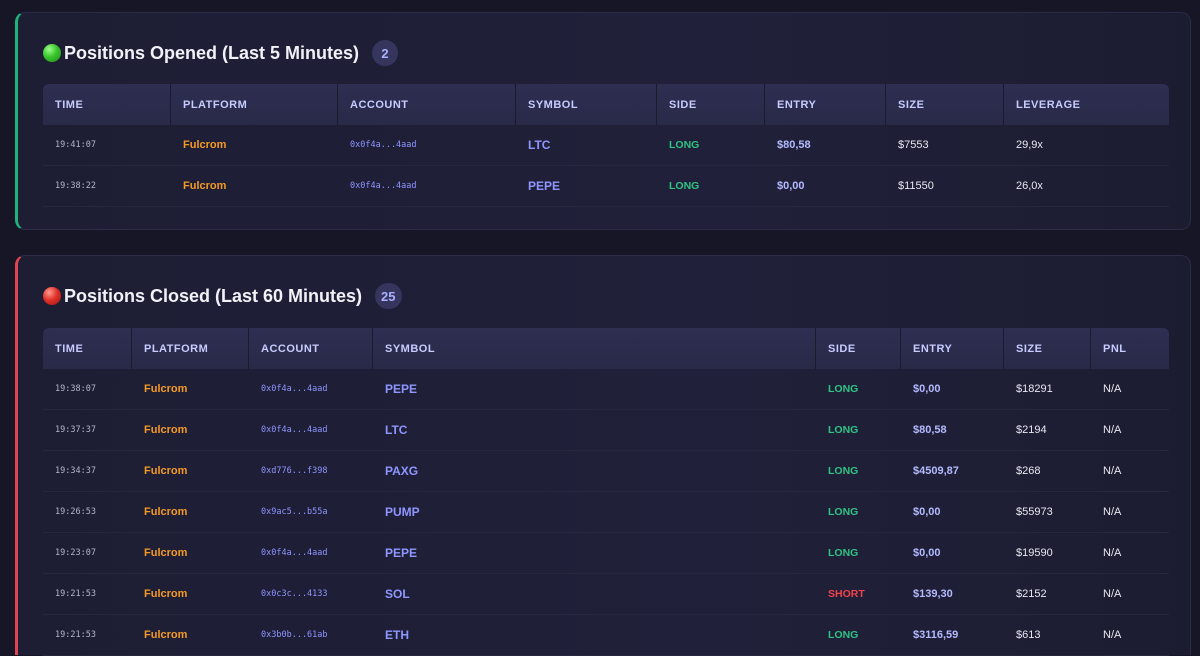 This screenshot has height=656, width=1200. What do you see at coordinates (1047, 471) in the screenshot?
I see `cell-size: $268` at bounding box center [1047, 471].